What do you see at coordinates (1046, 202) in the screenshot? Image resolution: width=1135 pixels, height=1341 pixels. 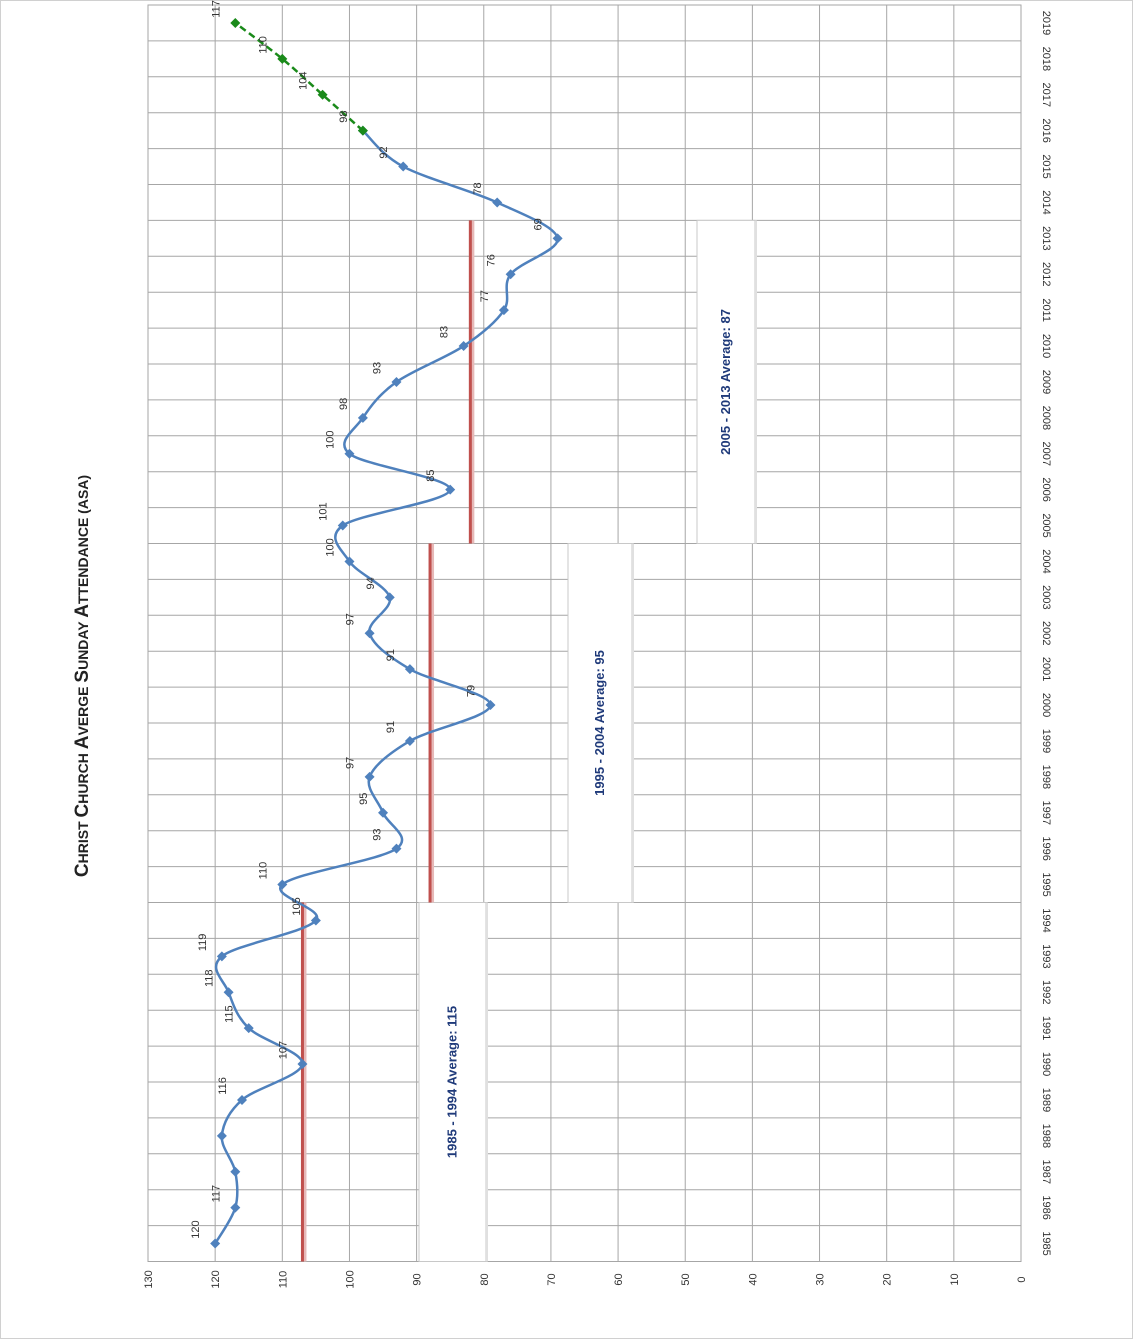 I see `year-tick-label: 2014` at bounding box center [1046, 202].